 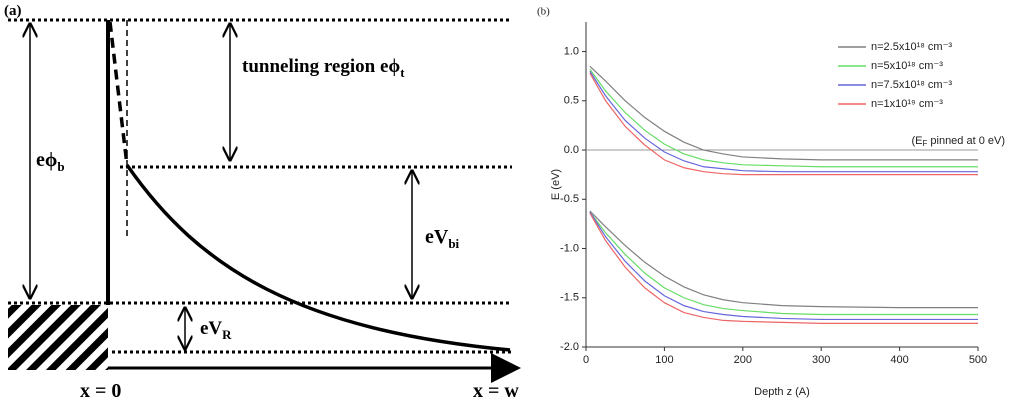 What do you see at coordinates (571, 150) in the screenshot?
I see `y-tick-label: 0.0` at bounding box center [571, 150].